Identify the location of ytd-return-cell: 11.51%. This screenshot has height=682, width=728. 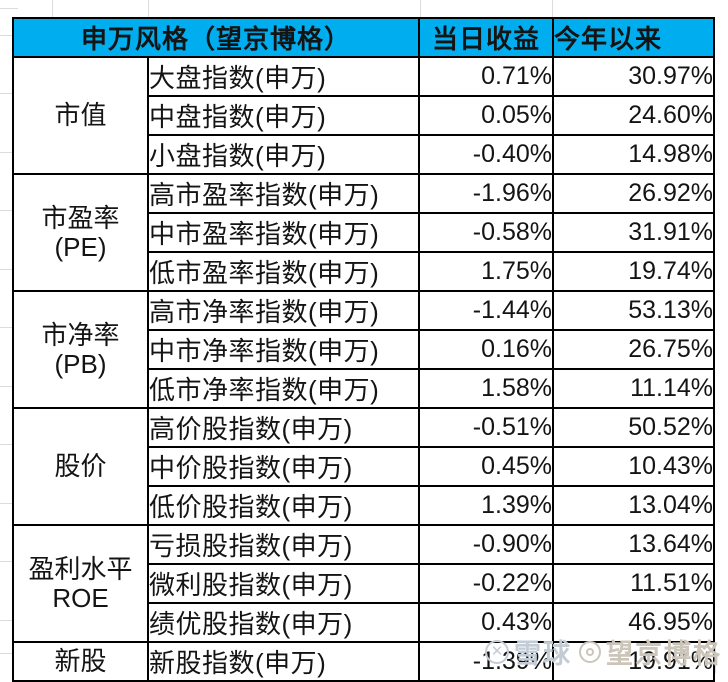
(634, 583).